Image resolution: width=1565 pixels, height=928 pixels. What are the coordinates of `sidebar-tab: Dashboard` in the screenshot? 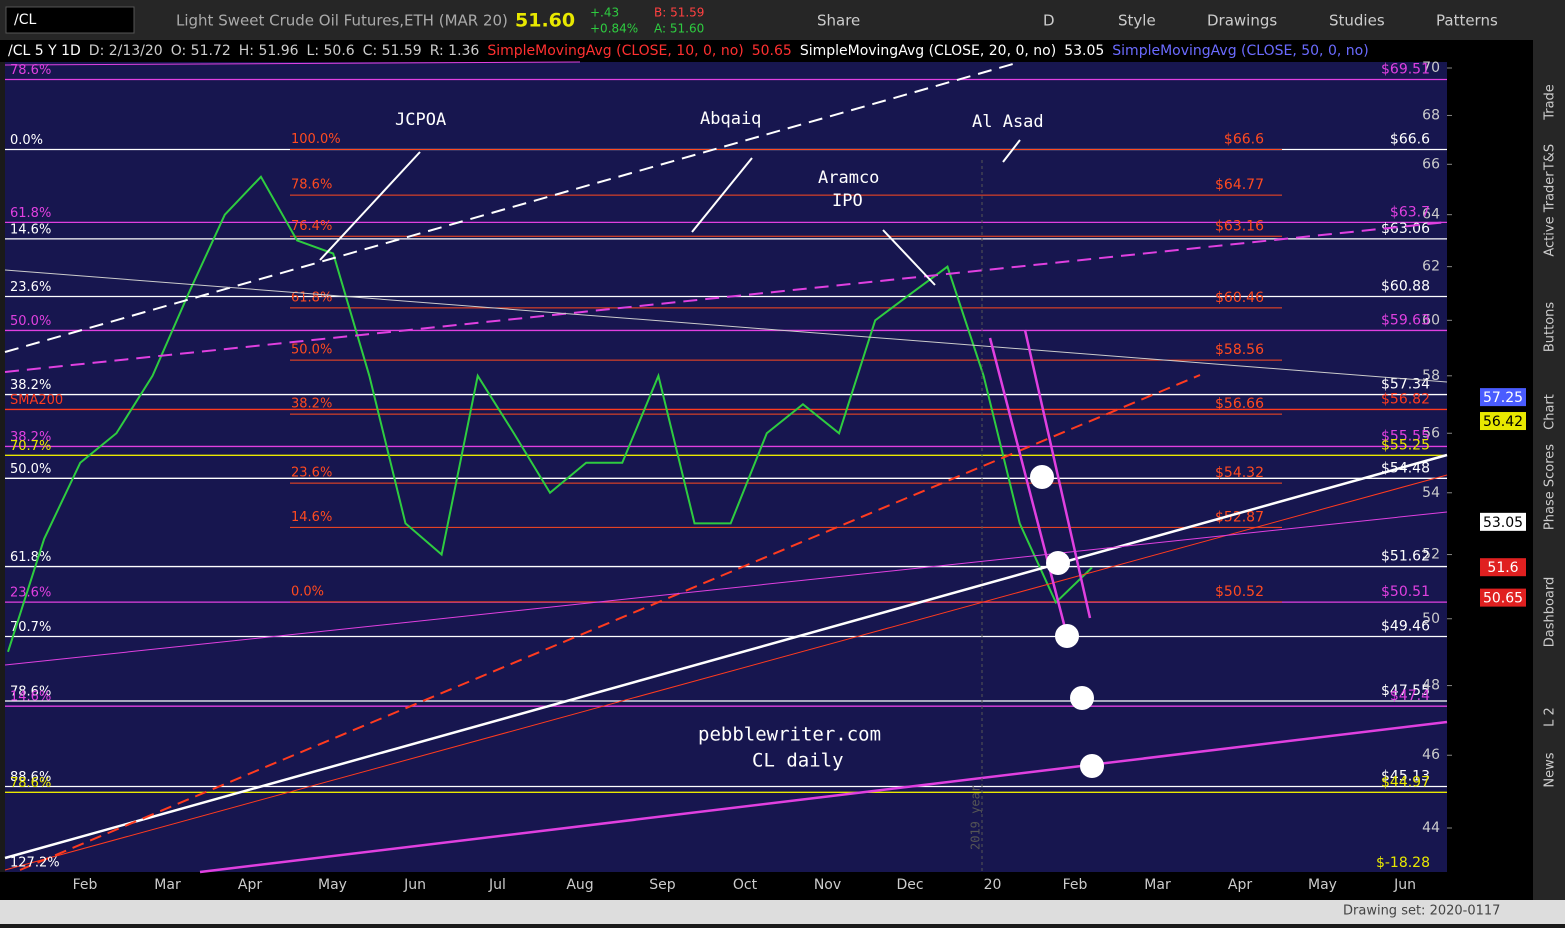 It's located at (1550, 612).